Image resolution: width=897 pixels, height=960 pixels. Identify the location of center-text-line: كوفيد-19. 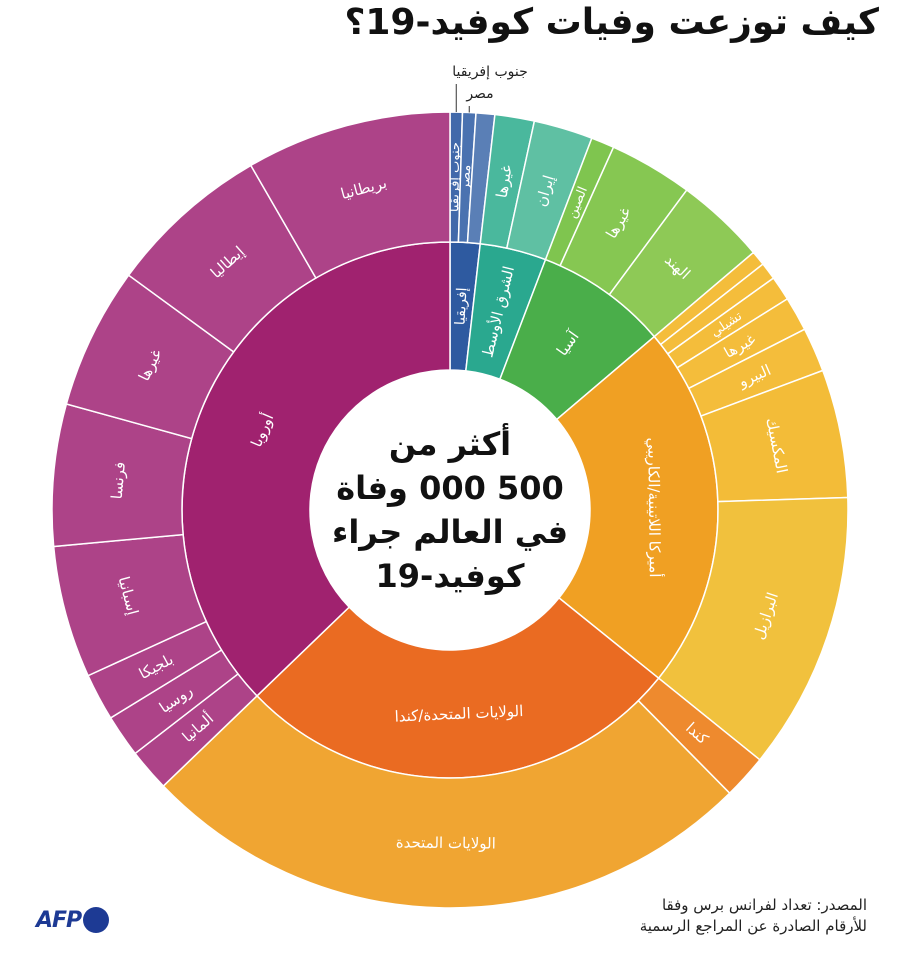
(450, 576).